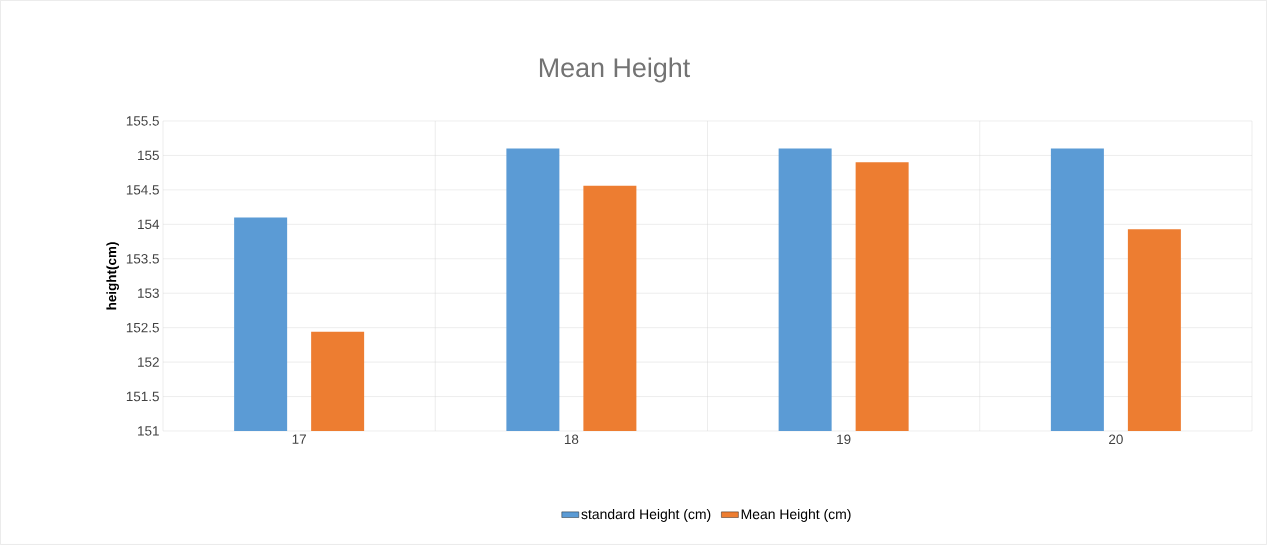 The width and height of the screenshot is (1267, 545). I want to click on y-tick-label: 155.5, so click(142, 121).